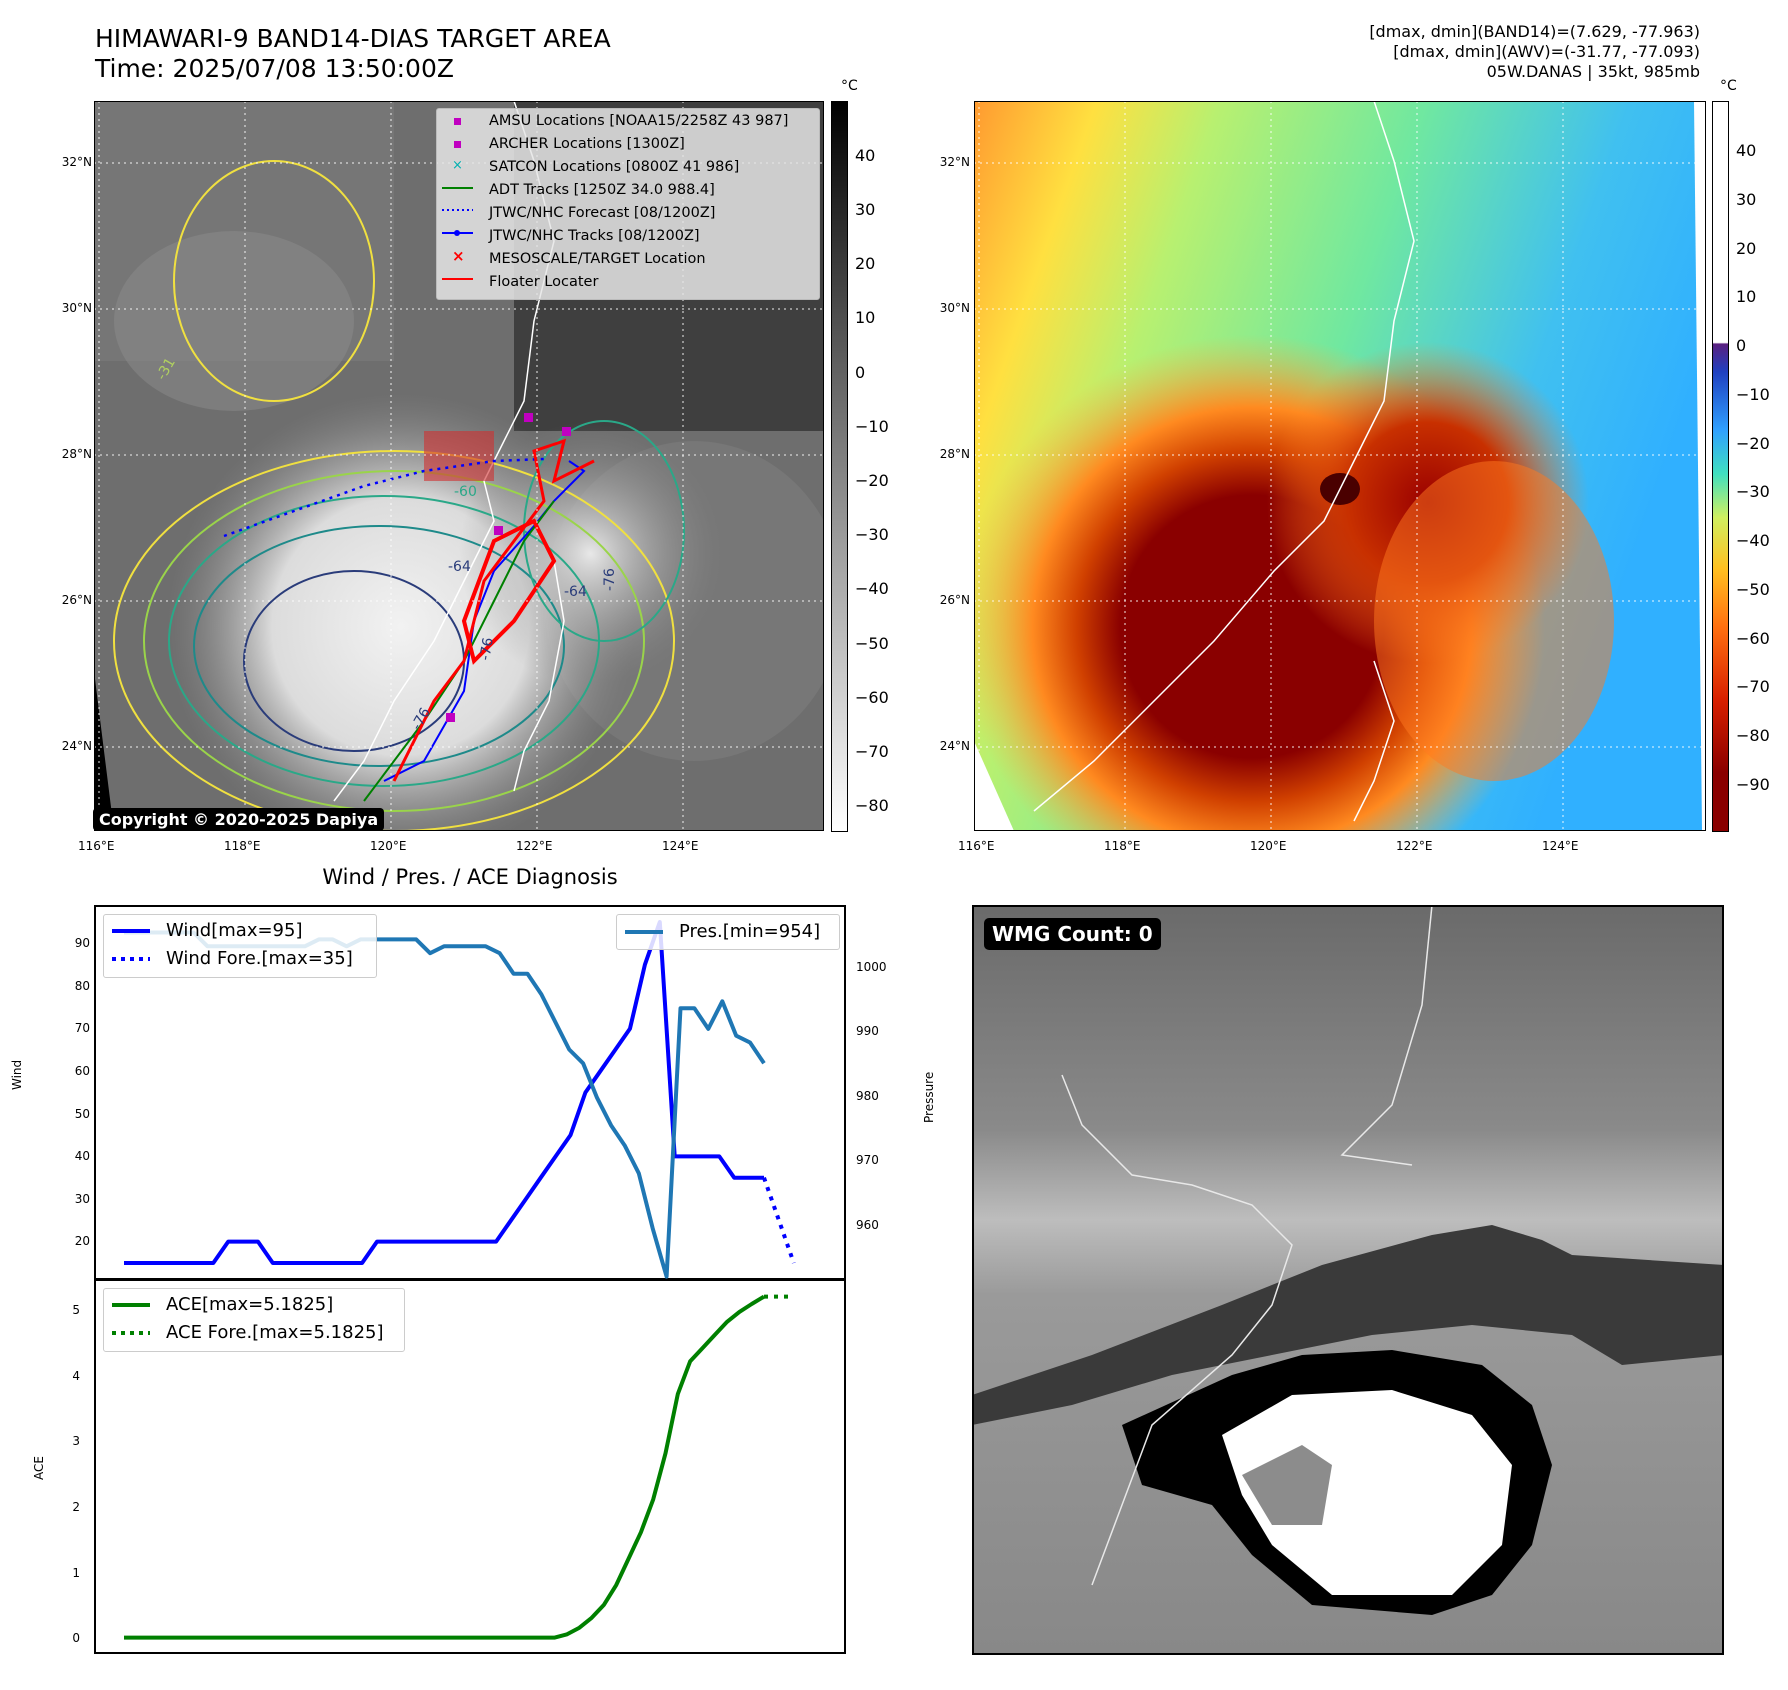 This screenshot has width=1788, height=1690. I want to click on legend-item-floater: Floater Locater, so click(544, 282).